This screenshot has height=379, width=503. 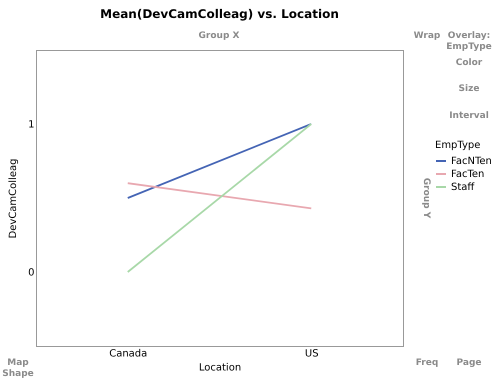 I want to click on legend-label: FacTen, so click(x=467, y=174).